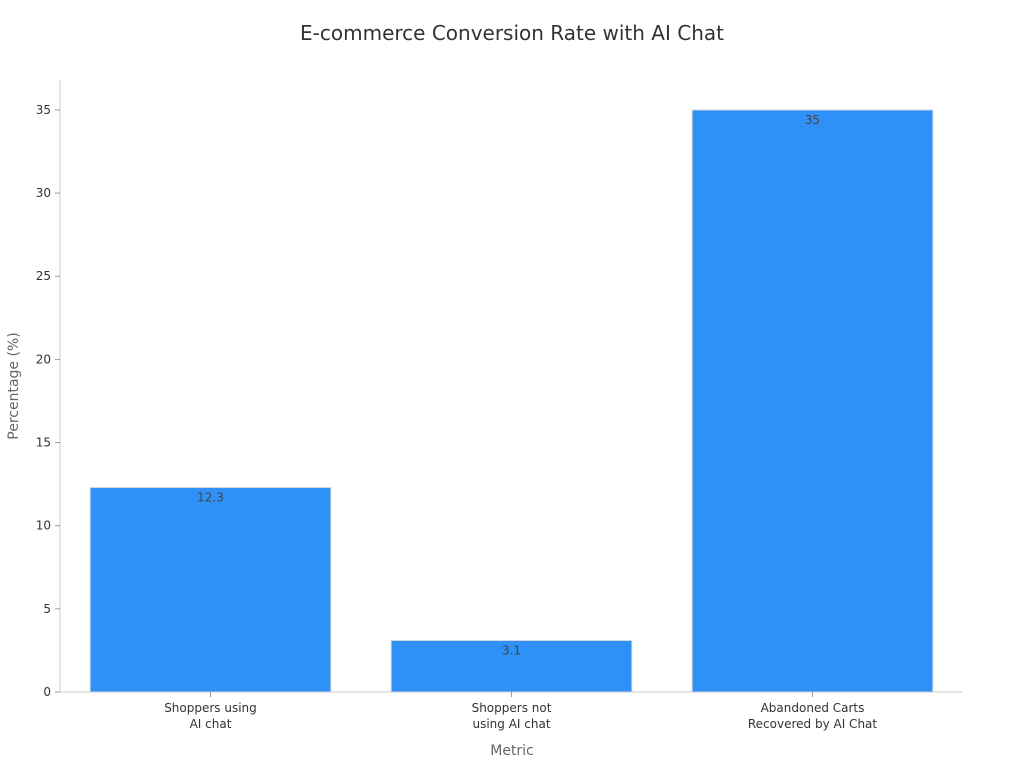  I want to click on x-tick-label: Shoppers not, so click(512, 708).